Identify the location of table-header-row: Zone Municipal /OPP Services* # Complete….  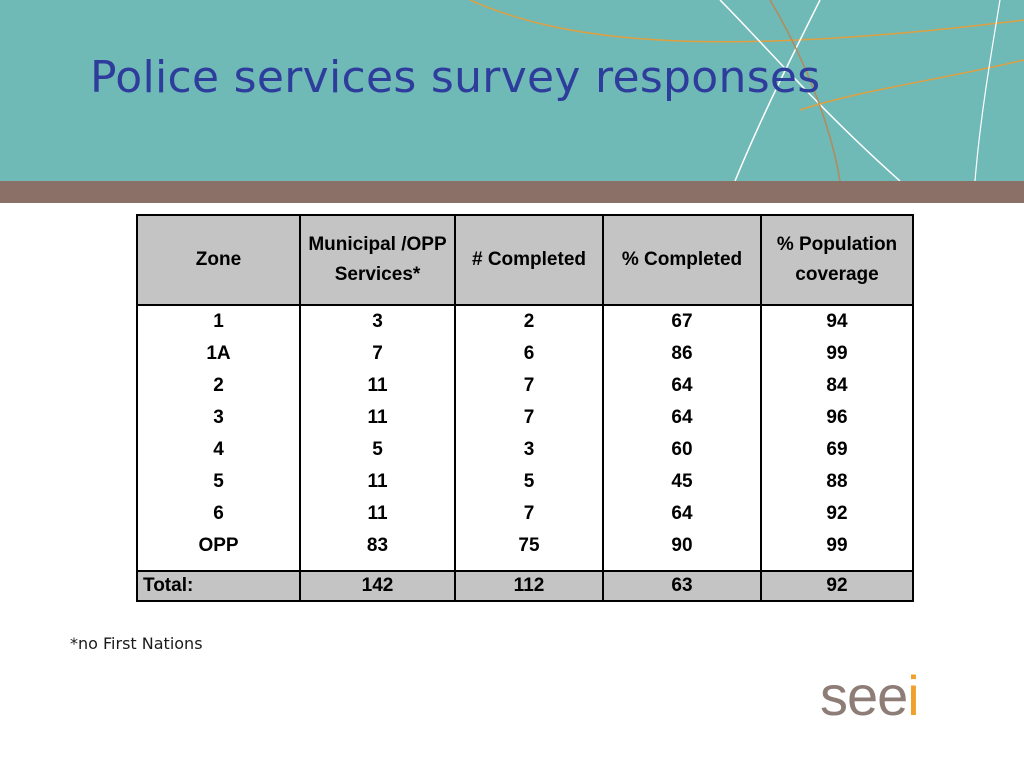
(525, 260).